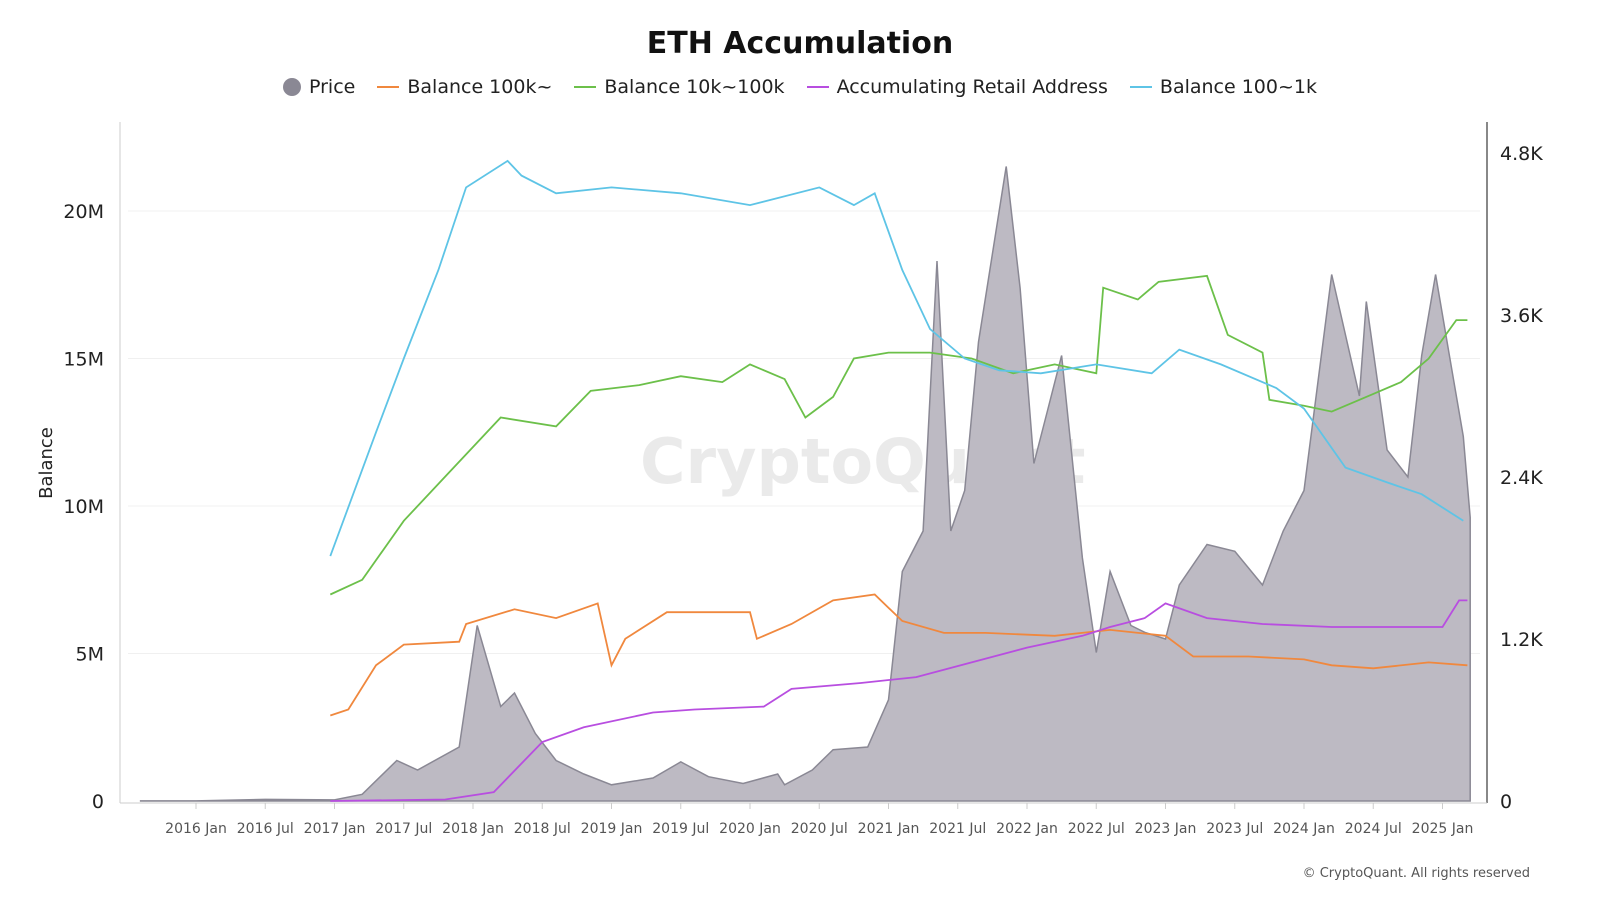  Describe the element at coordinates (1521, 640) in the screenshot. I see `y2-tick-label: 1.2K` at that location.